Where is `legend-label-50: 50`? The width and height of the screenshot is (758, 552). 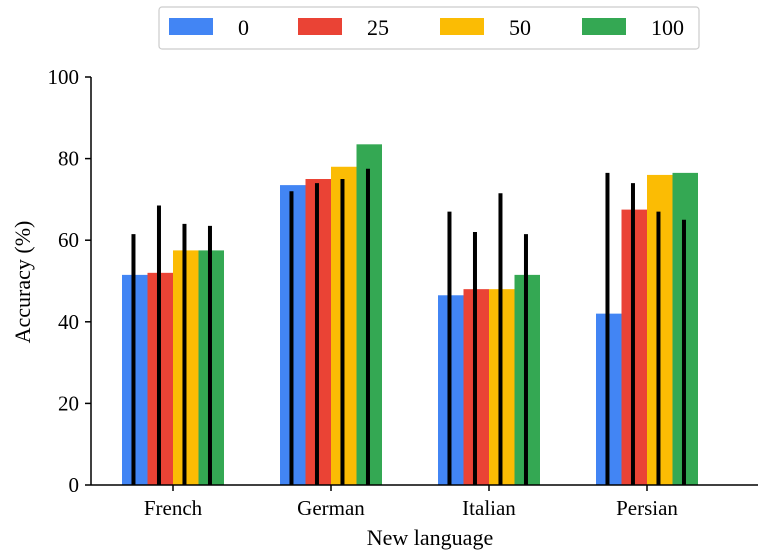 legend-label-50: 50 is located at coordinates (520, 27).